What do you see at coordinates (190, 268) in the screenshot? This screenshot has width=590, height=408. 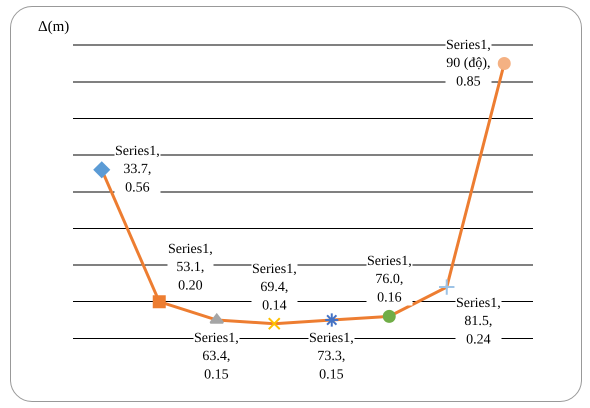 I see `data-label: Series1, 53.1, 0.20` at bounding box center [190, 268].